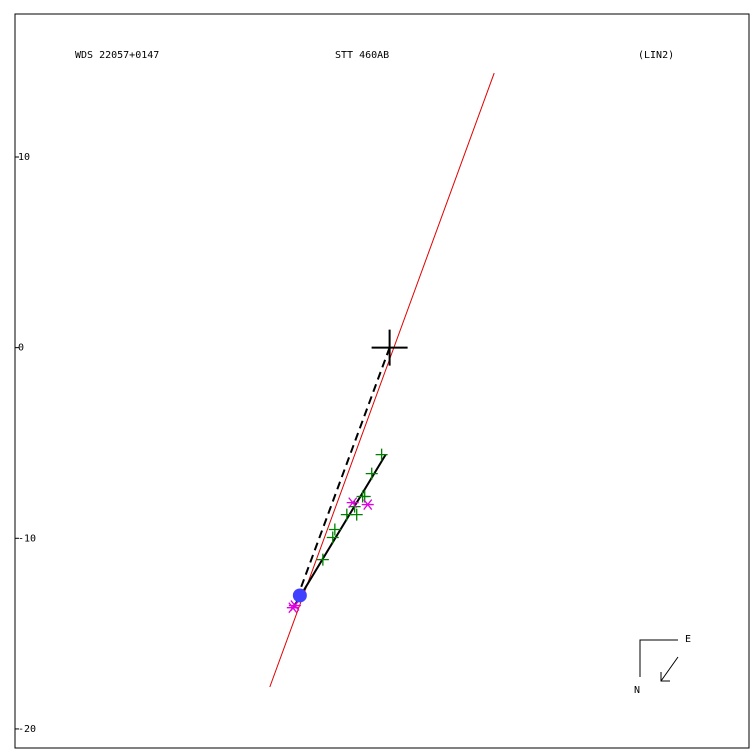  I want to click on y-tick-label: 0, so click(21, 348).